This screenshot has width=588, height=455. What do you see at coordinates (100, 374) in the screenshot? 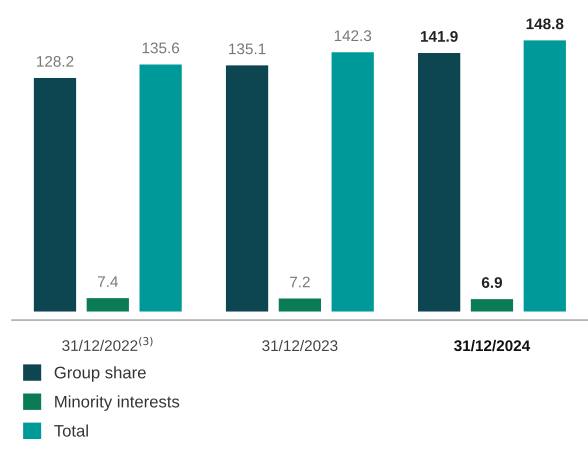
I see `legend-label: Group share` at bounding box center [100, 374].